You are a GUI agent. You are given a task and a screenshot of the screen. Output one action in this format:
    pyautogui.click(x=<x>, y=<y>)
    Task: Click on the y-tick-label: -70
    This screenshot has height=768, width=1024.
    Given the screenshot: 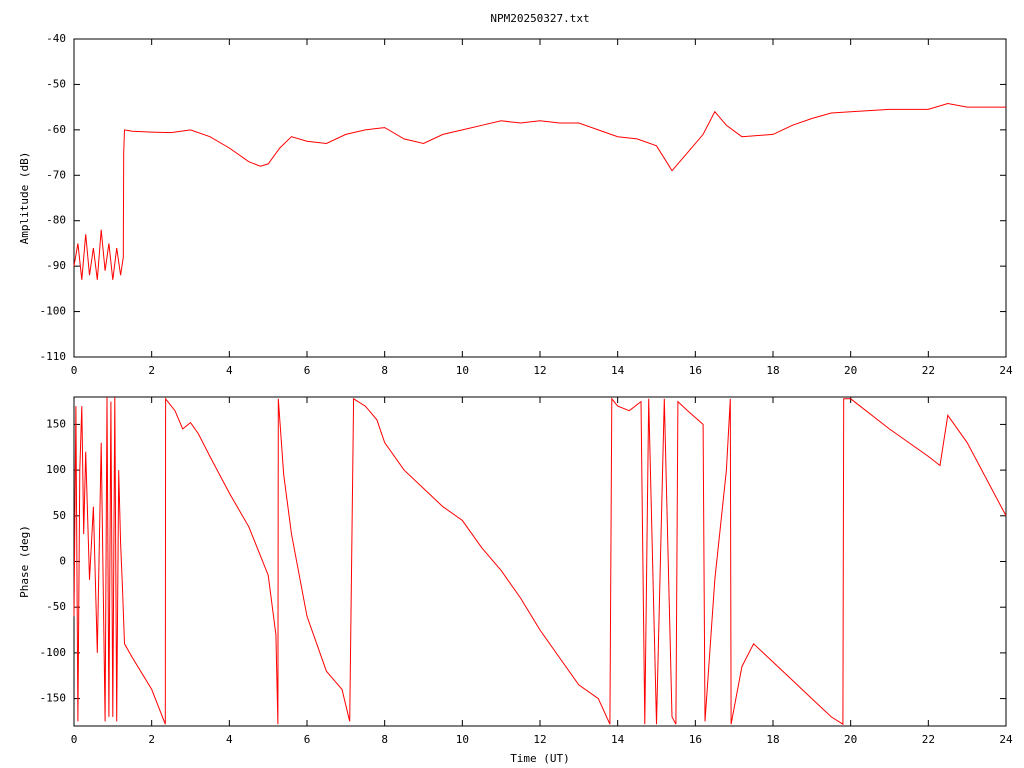 What is the action you would take?
    pyautogui.click(x=56, y=174)
    